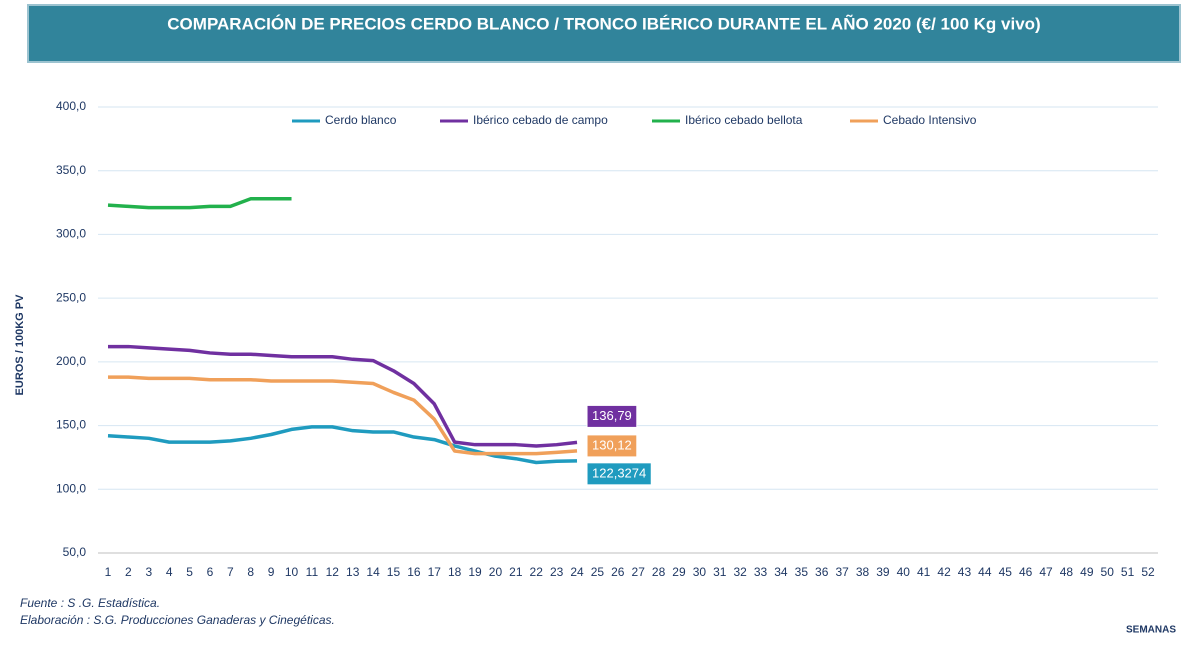 The height and width of the screenshot is (645, 1187). I want to click on x-tick-label: 28, so click(659, 572).